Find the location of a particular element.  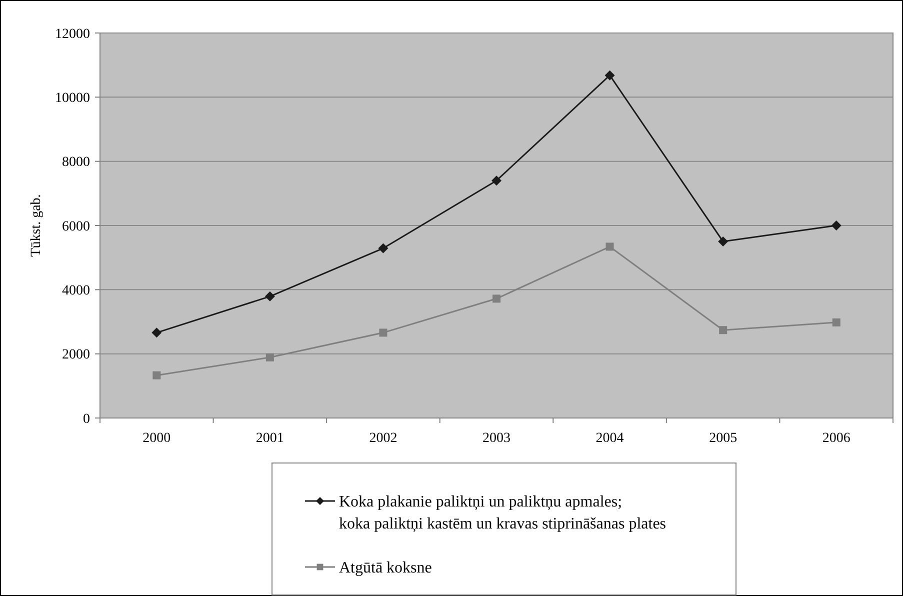

x-tick-label: 2005 is located at coordinates (723, 438).